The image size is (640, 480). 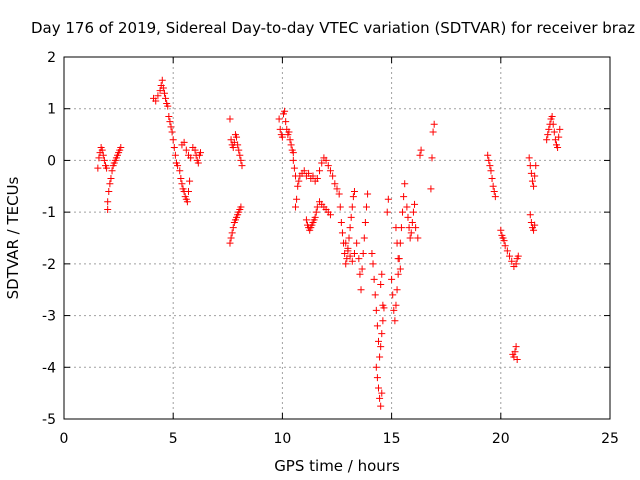 What do you see at coordinates (392, 439) in the screenshot?
I see `x-tick-label: 15` at bounding box center [392, 439].